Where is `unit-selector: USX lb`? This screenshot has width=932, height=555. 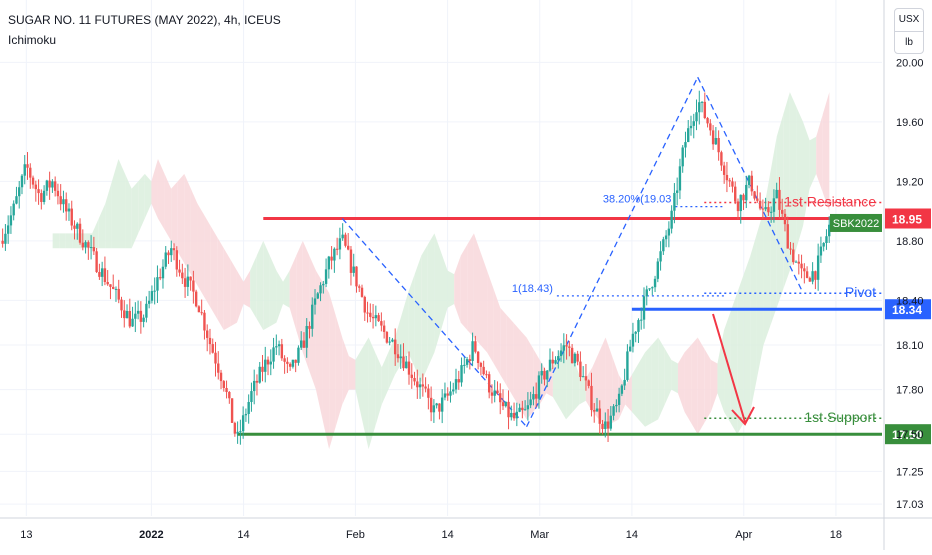 unit-selector: USX lb is located at coordinates (909, 31).